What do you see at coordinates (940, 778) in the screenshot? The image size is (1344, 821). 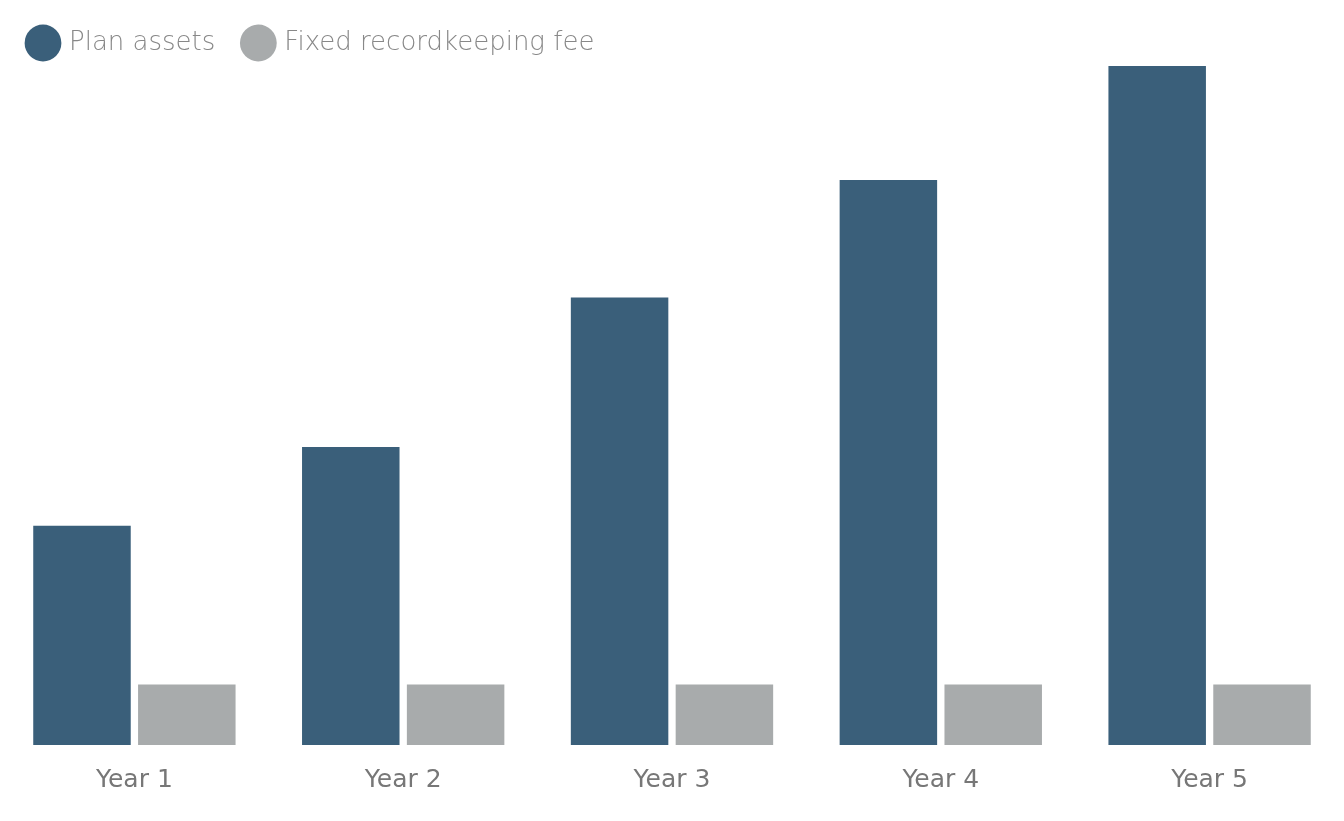 I see `x-tick-label: Year 4` at bounding box center [940, 778].